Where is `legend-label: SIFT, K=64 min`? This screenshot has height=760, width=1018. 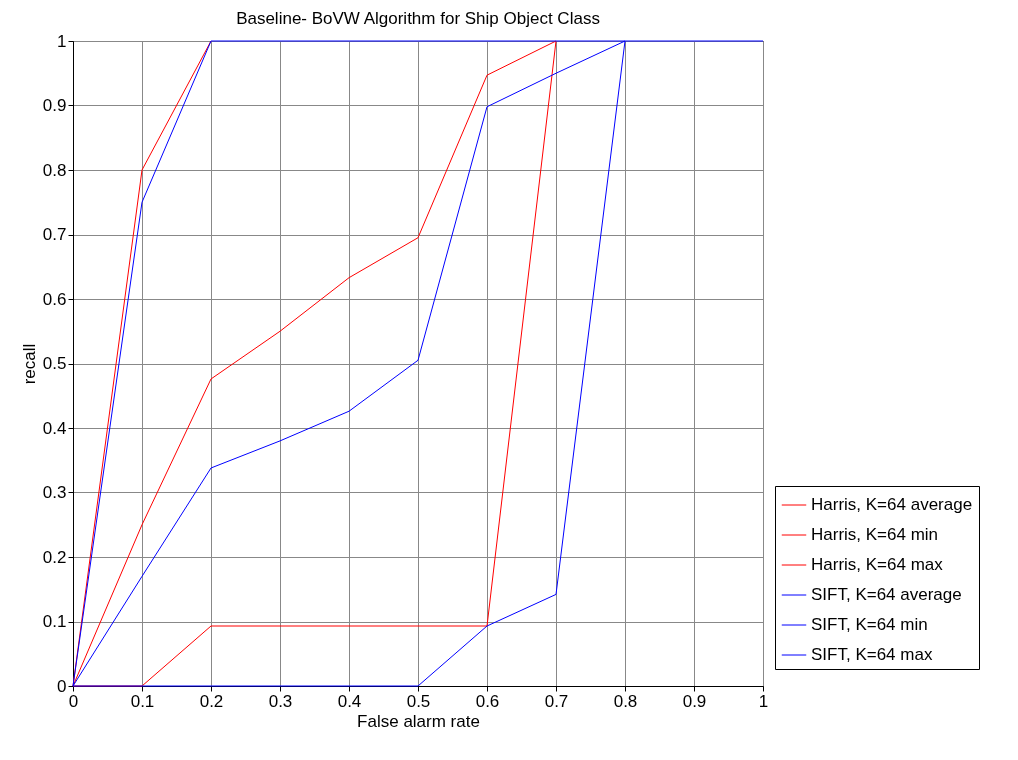 legend-label: SIFT, K=64 min is located at coordinates (869, 624).